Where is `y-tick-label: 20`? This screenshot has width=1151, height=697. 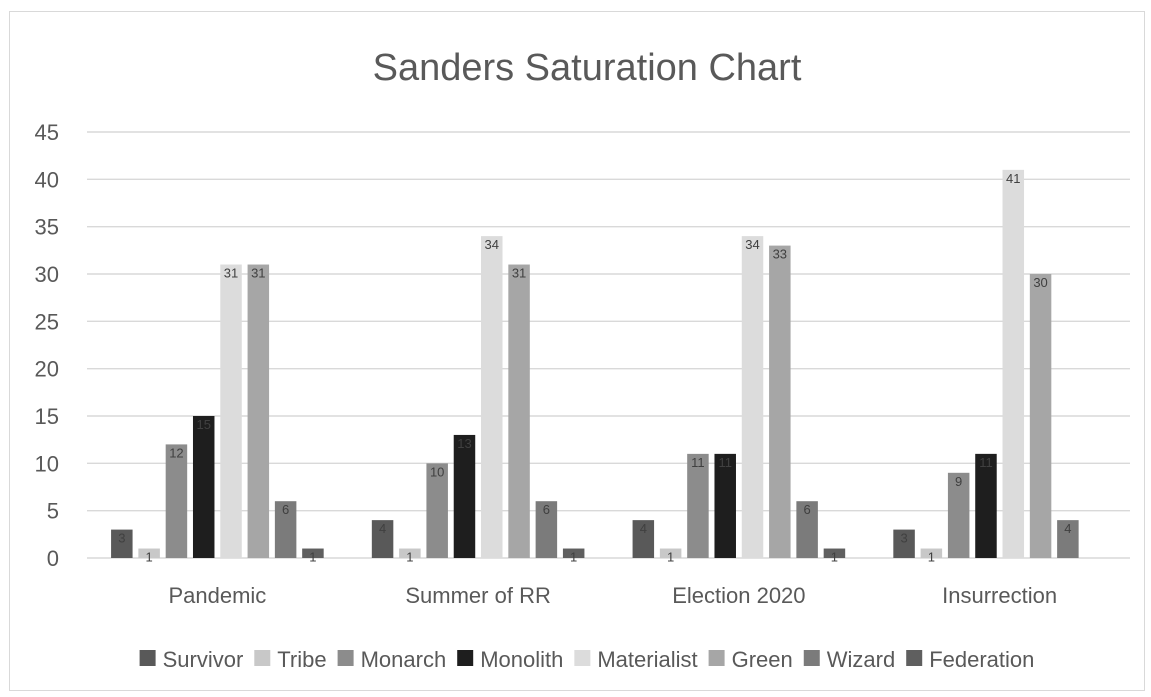
y-tick-label: 20 is located at coordinates (47, 369).